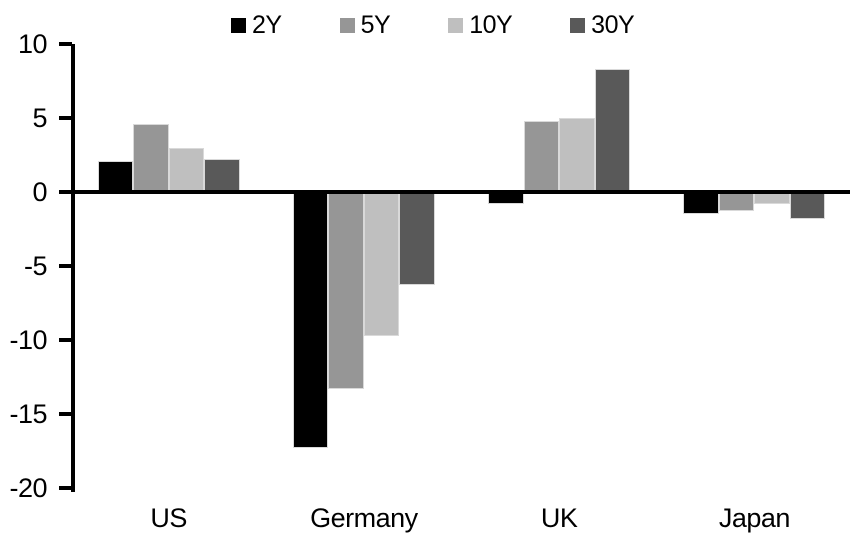 The width and height of the screenshot is (852, 539). I want to click on zero-baseline, so click(460, 192).